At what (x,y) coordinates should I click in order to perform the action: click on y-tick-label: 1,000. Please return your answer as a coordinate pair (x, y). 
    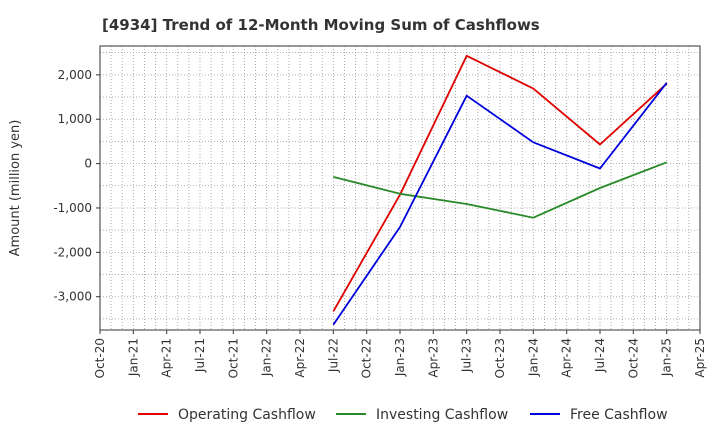
    Looking at the image, I should click on (75, 119).